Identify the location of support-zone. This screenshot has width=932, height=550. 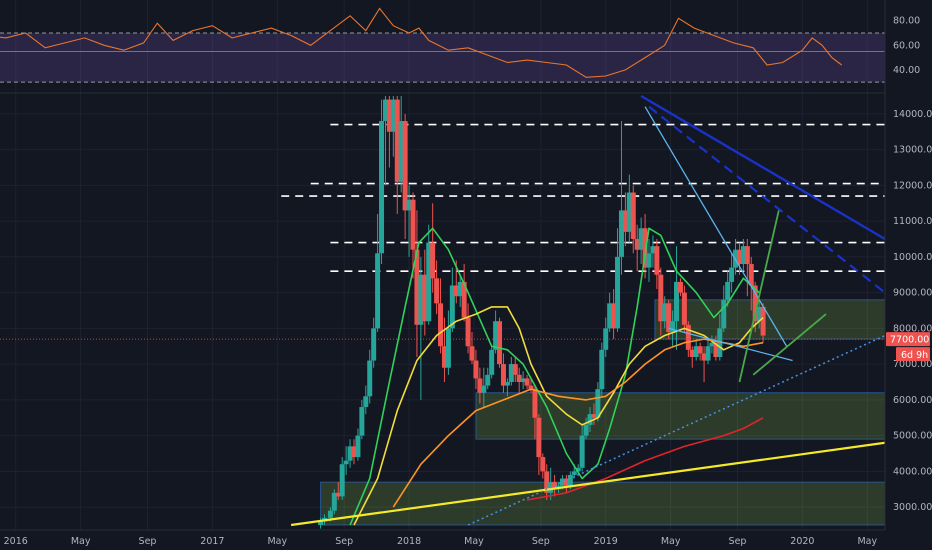
(770, 319).